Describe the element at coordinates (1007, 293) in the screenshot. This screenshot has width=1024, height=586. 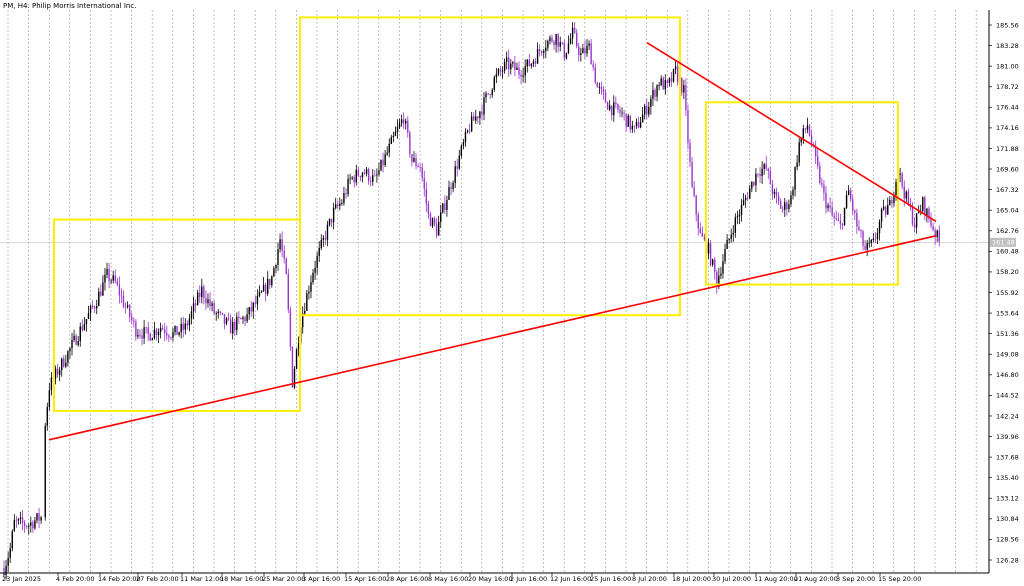
I see `y-tick-label: 155.92` at that location.